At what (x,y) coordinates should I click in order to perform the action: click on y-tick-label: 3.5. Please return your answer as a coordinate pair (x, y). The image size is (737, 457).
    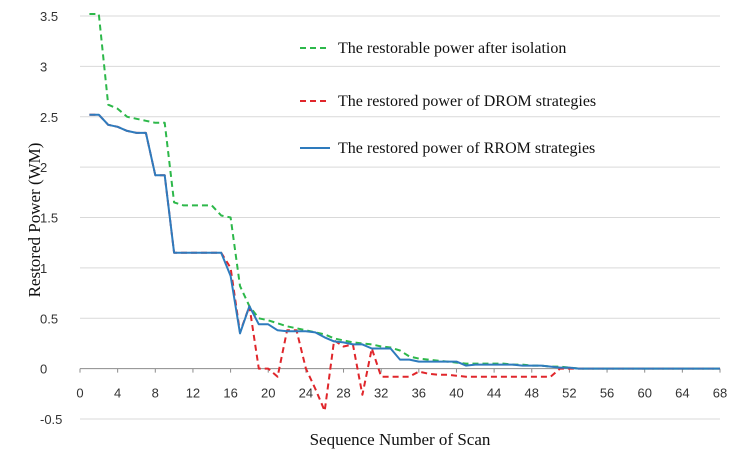
    Looking at the image, I should click on (49, 16).